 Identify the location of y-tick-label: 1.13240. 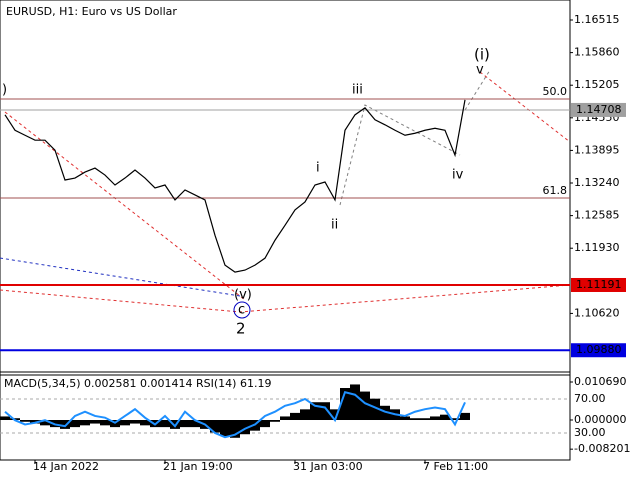
(597, 182).